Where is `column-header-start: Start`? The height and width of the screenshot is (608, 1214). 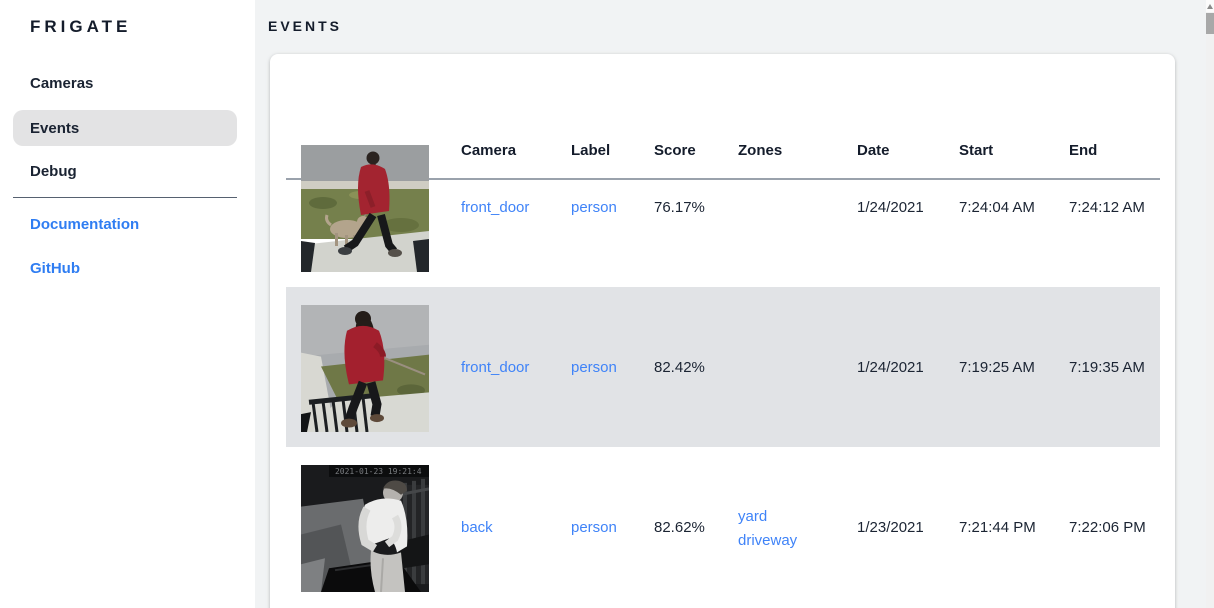
column-header-start: Start is located at coordinates (976, 150).